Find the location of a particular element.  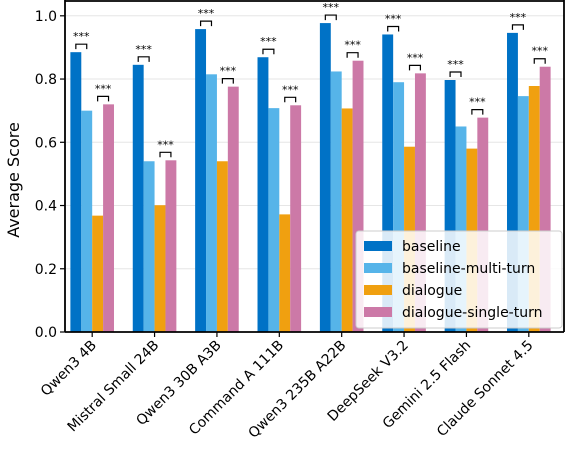

y-tick-label: 0.4 is located at coordinates (46, 207).